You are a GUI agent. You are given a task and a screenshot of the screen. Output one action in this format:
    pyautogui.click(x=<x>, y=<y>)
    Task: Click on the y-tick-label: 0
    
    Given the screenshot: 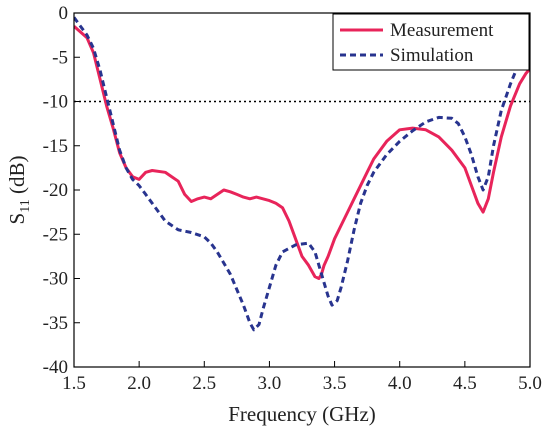 What is the action you would take?
    pyautogui.click(x=64, y=13)
    